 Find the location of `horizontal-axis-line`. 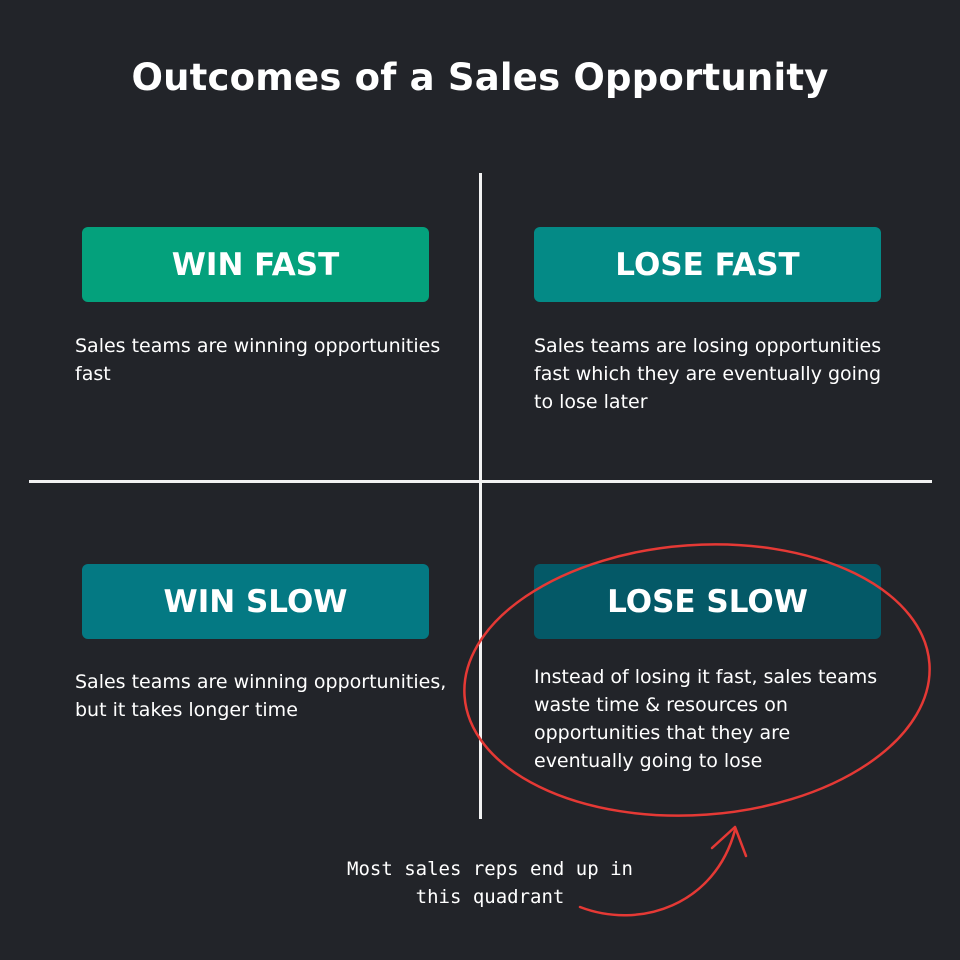

horizontal-axis-line is located at coordinates (480, 481).